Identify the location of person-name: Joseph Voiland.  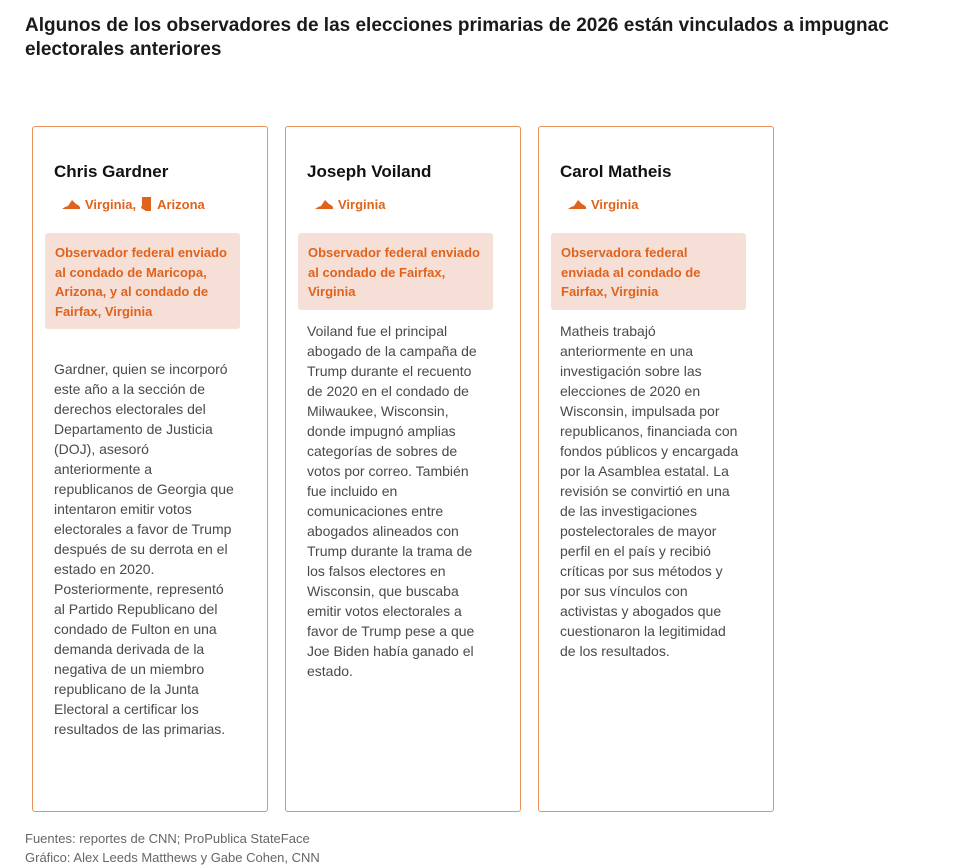
(369, 171).